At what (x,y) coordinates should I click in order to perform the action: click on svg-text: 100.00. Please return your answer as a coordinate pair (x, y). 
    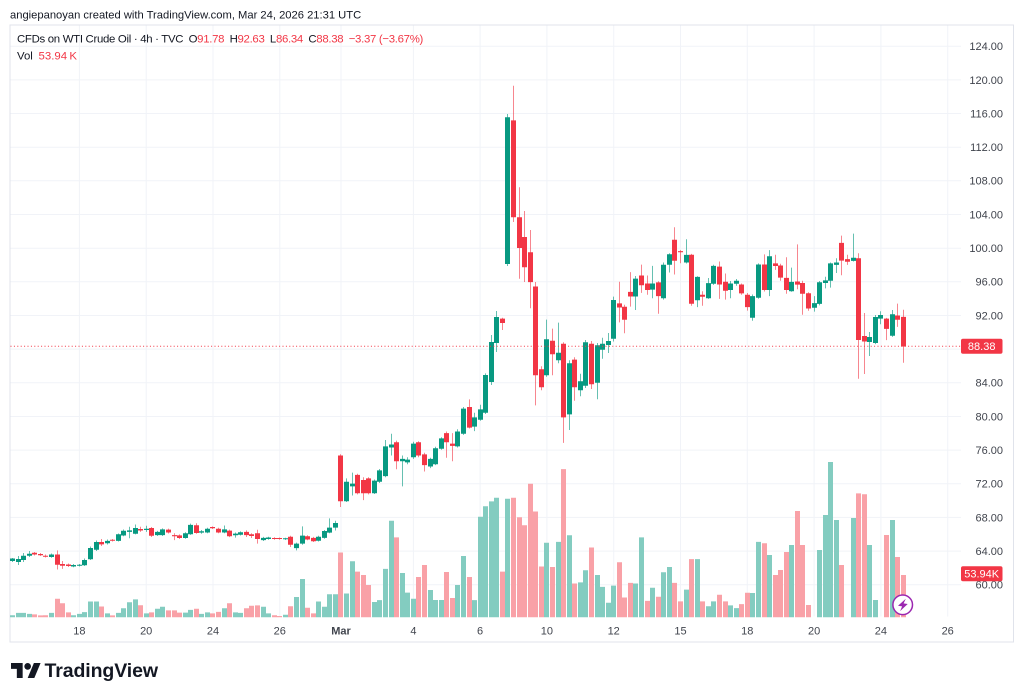
    Looking at the image, I should click on (986, 249).